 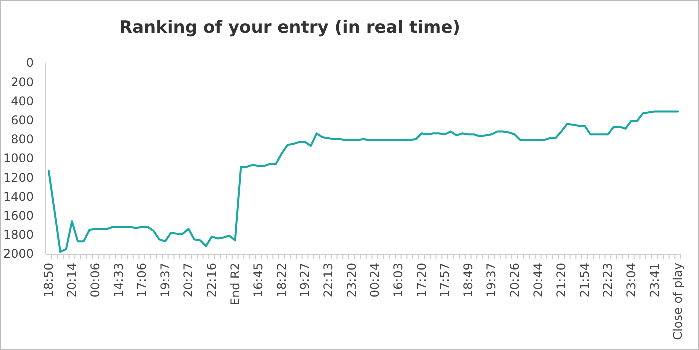 I want to click on x-tick-label: 18:50, so click(x=49, y=280).